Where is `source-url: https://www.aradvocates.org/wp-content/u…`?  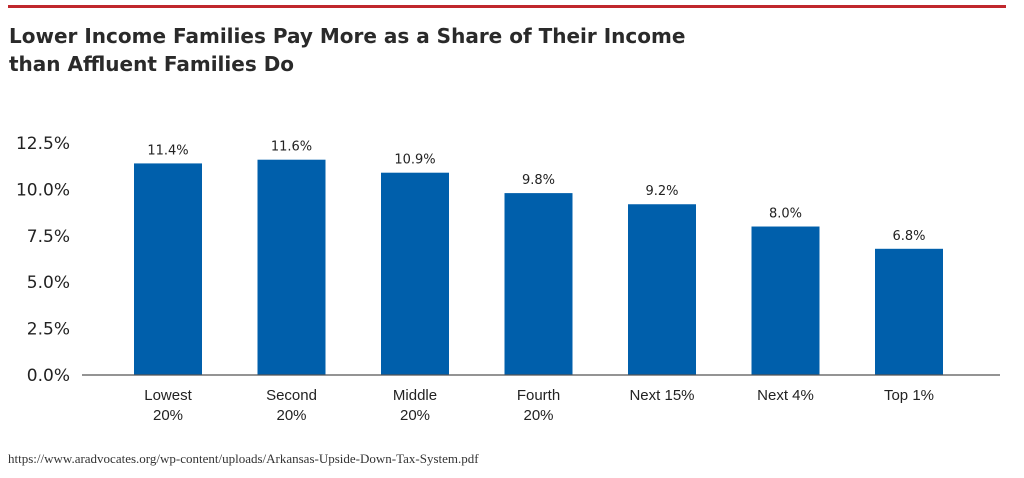 source-url: https://www.aradvocates.org/wp-content/u… is located at coordinates (243, 458).